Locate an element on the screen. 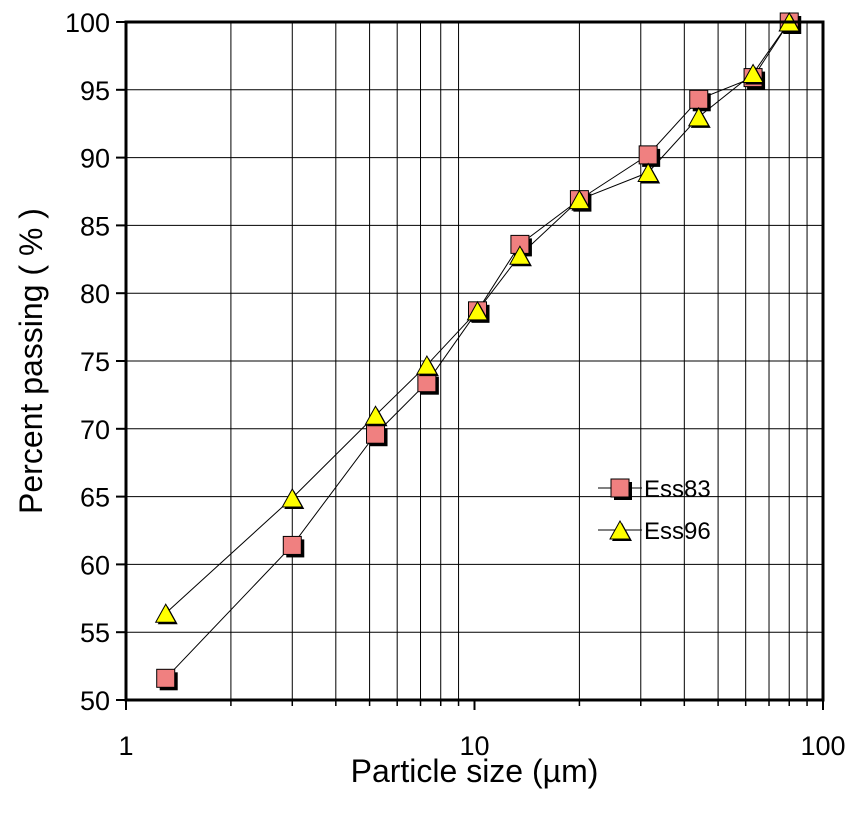 The width and height of the screenshot is (856, 814). y-tick-label: 85 is located at coordinates (95, 226).